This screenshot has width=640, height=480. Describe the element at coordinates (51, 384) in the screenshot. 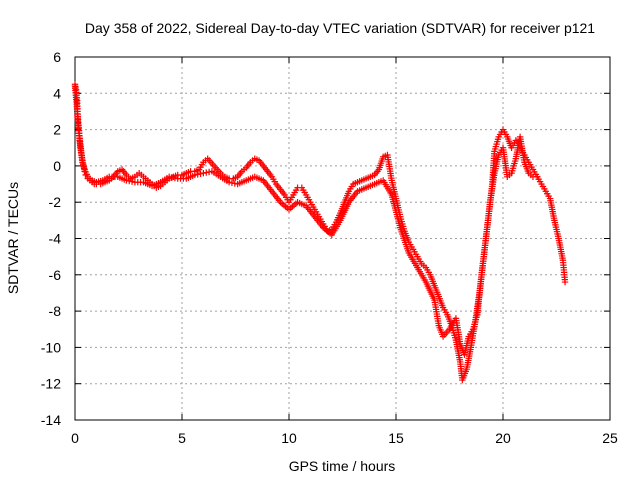

I see `y-tick-label: -12` at that location.